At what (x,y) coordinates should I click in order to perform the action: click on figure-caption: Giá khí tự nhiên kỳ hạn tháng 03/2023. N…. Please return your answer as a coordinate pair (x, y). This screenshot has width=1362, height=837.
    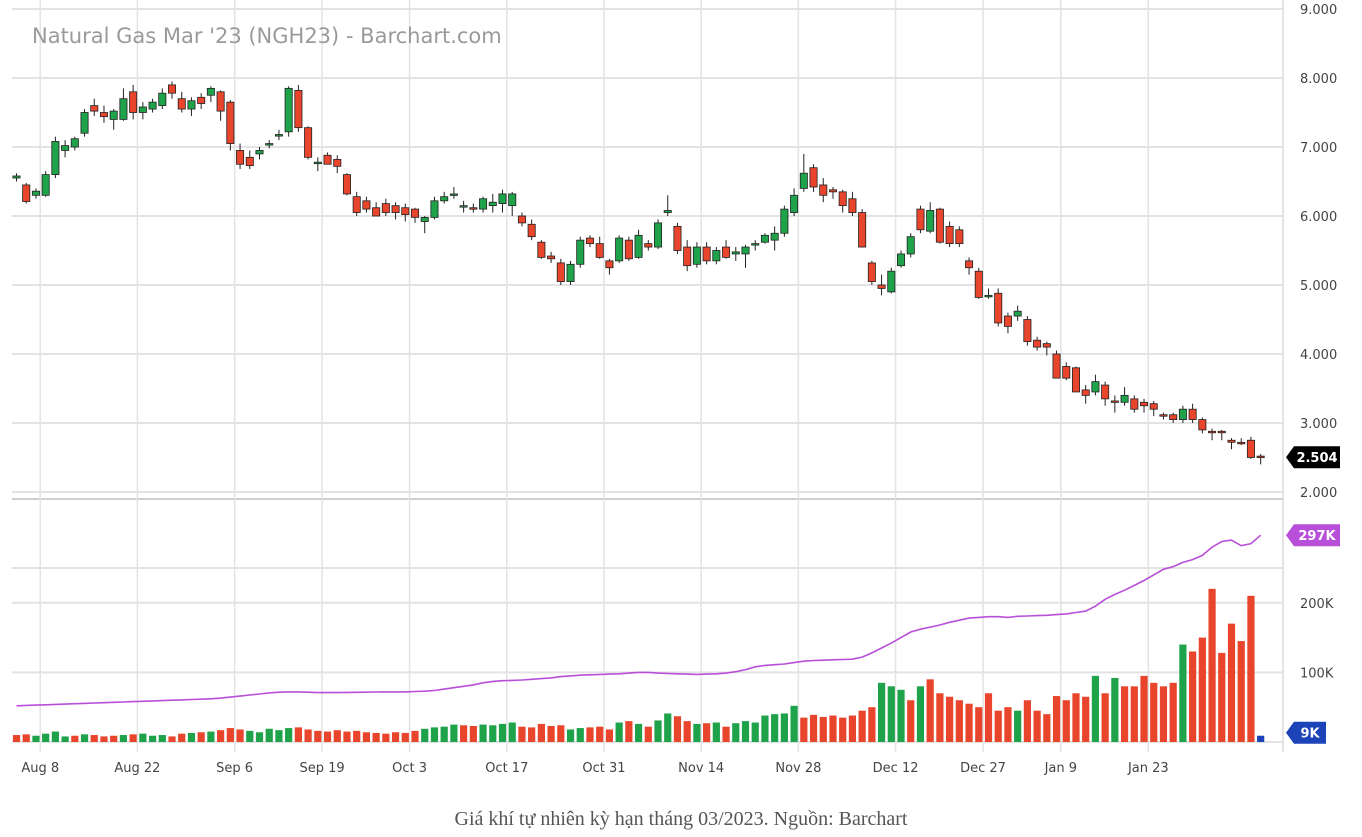
    Looking at the image, I should click on (681, 819).